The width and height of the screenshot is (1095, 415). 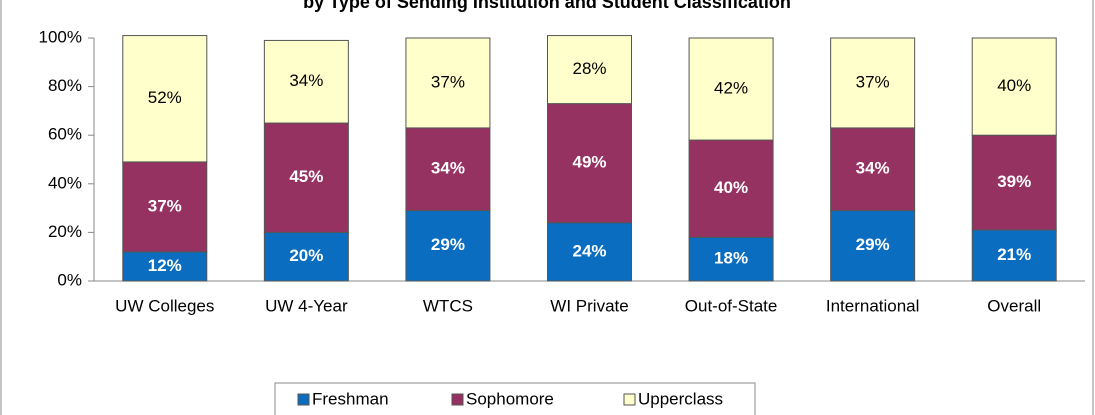 I want to click on legend-box, so click(x=515, y=398).